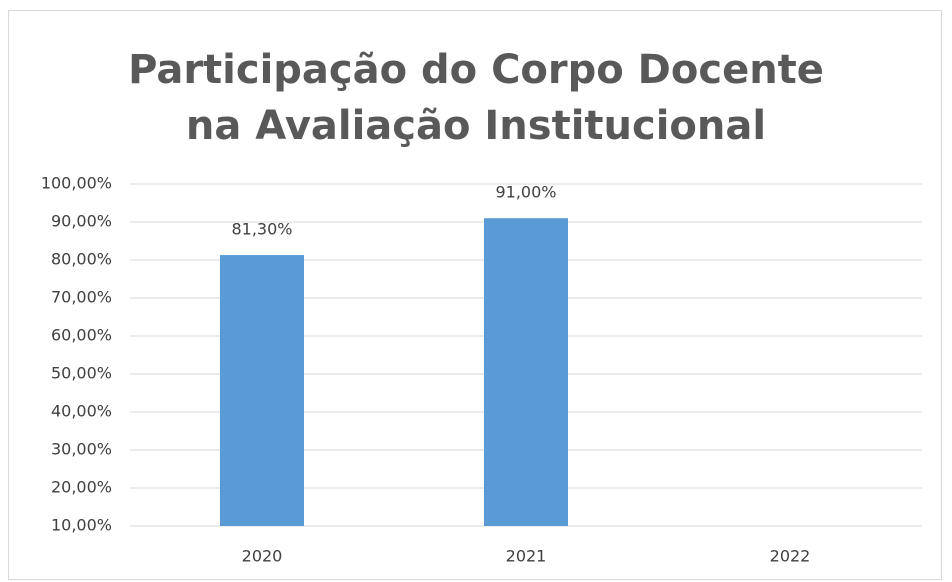  What do you see at coordinates (81, 221) in the screenshot?
I see `y-tick-label: 90,00%` at bounding box center [81, 221].